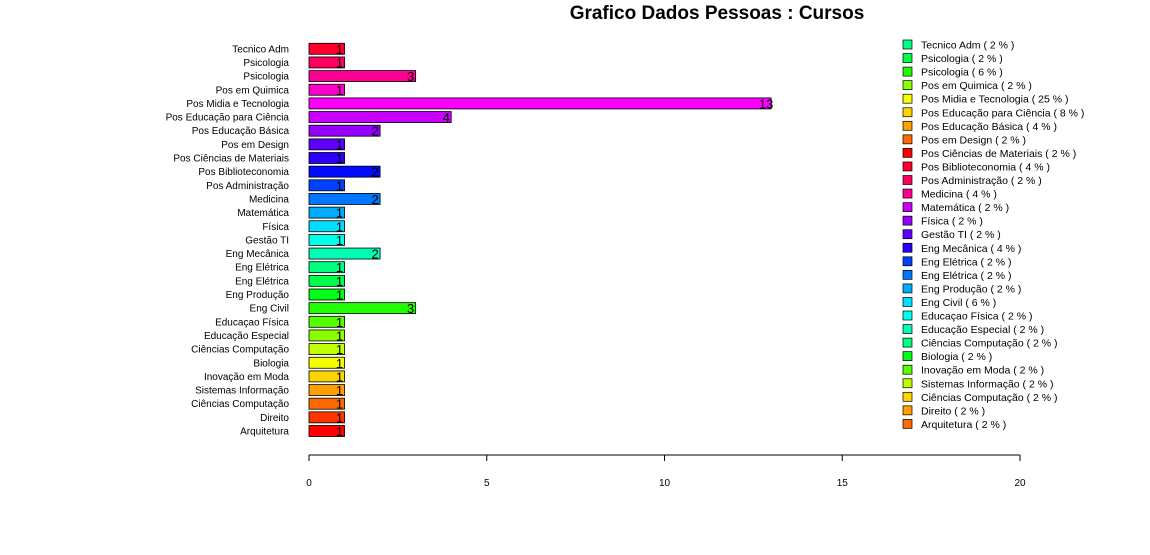  Describe the element at coordinates (1020, 483) in the screenshot. I see `x-tick-label: 20` at that location.